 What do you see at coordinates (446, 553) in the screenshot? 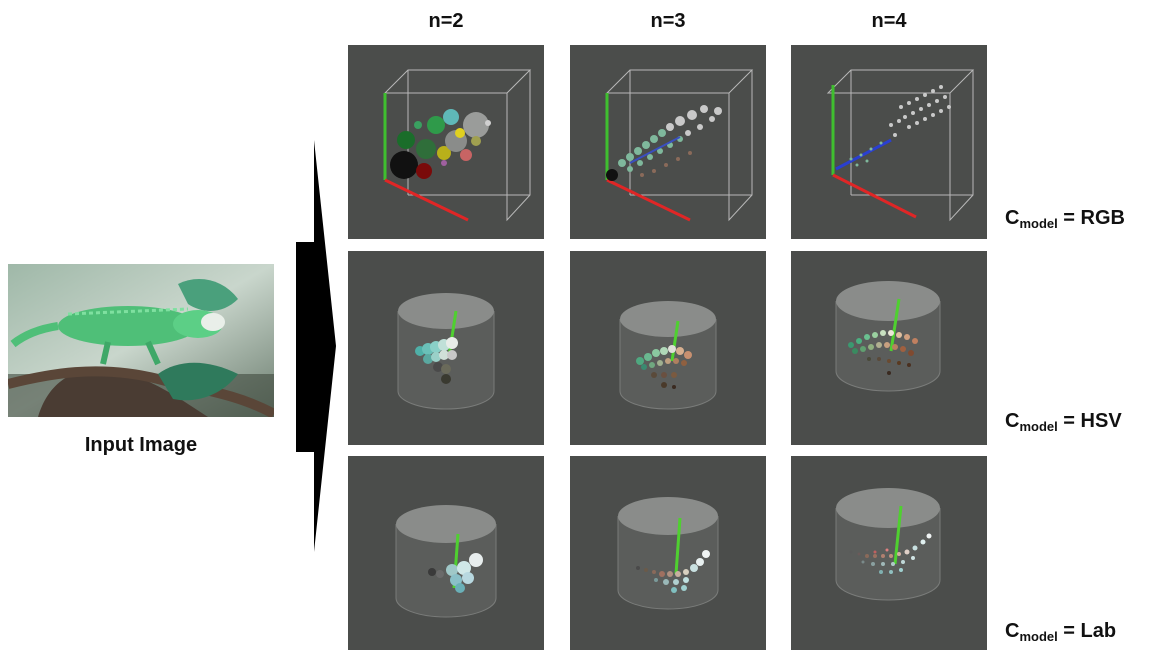
I see `panel-lab-n2` at bounding box center [446, 553].